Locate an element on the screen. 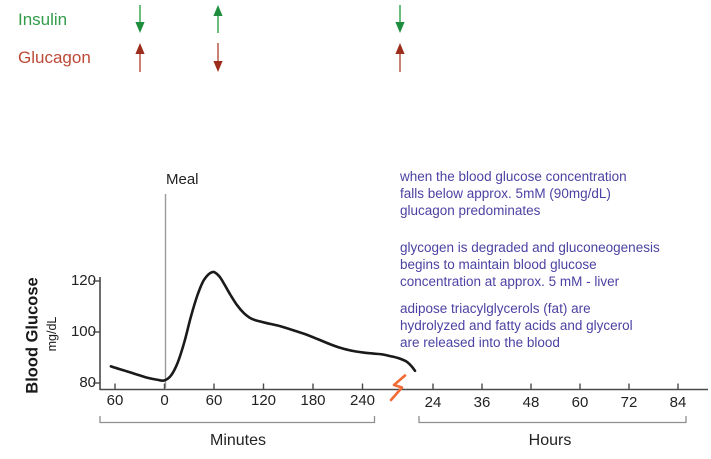 The image size is (711, 459). insulin-arrow-up-icon is located at coordinates (218, 19).